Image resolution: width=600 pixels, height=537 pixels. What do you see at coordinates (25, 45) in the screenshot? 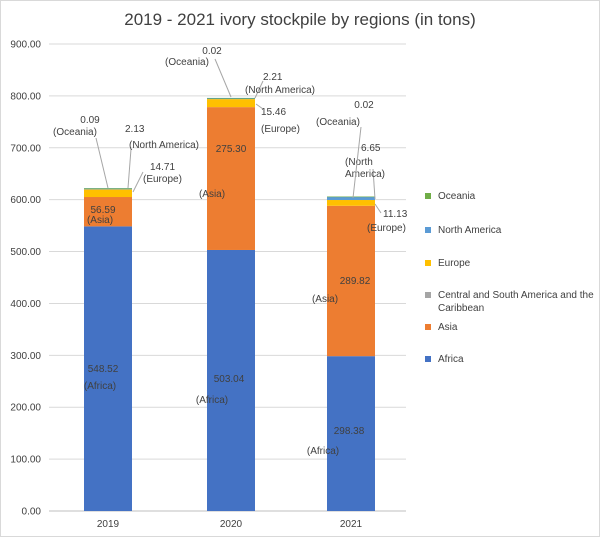
I see `y-tick-label: 900.00` at bounding box center [25, 45].